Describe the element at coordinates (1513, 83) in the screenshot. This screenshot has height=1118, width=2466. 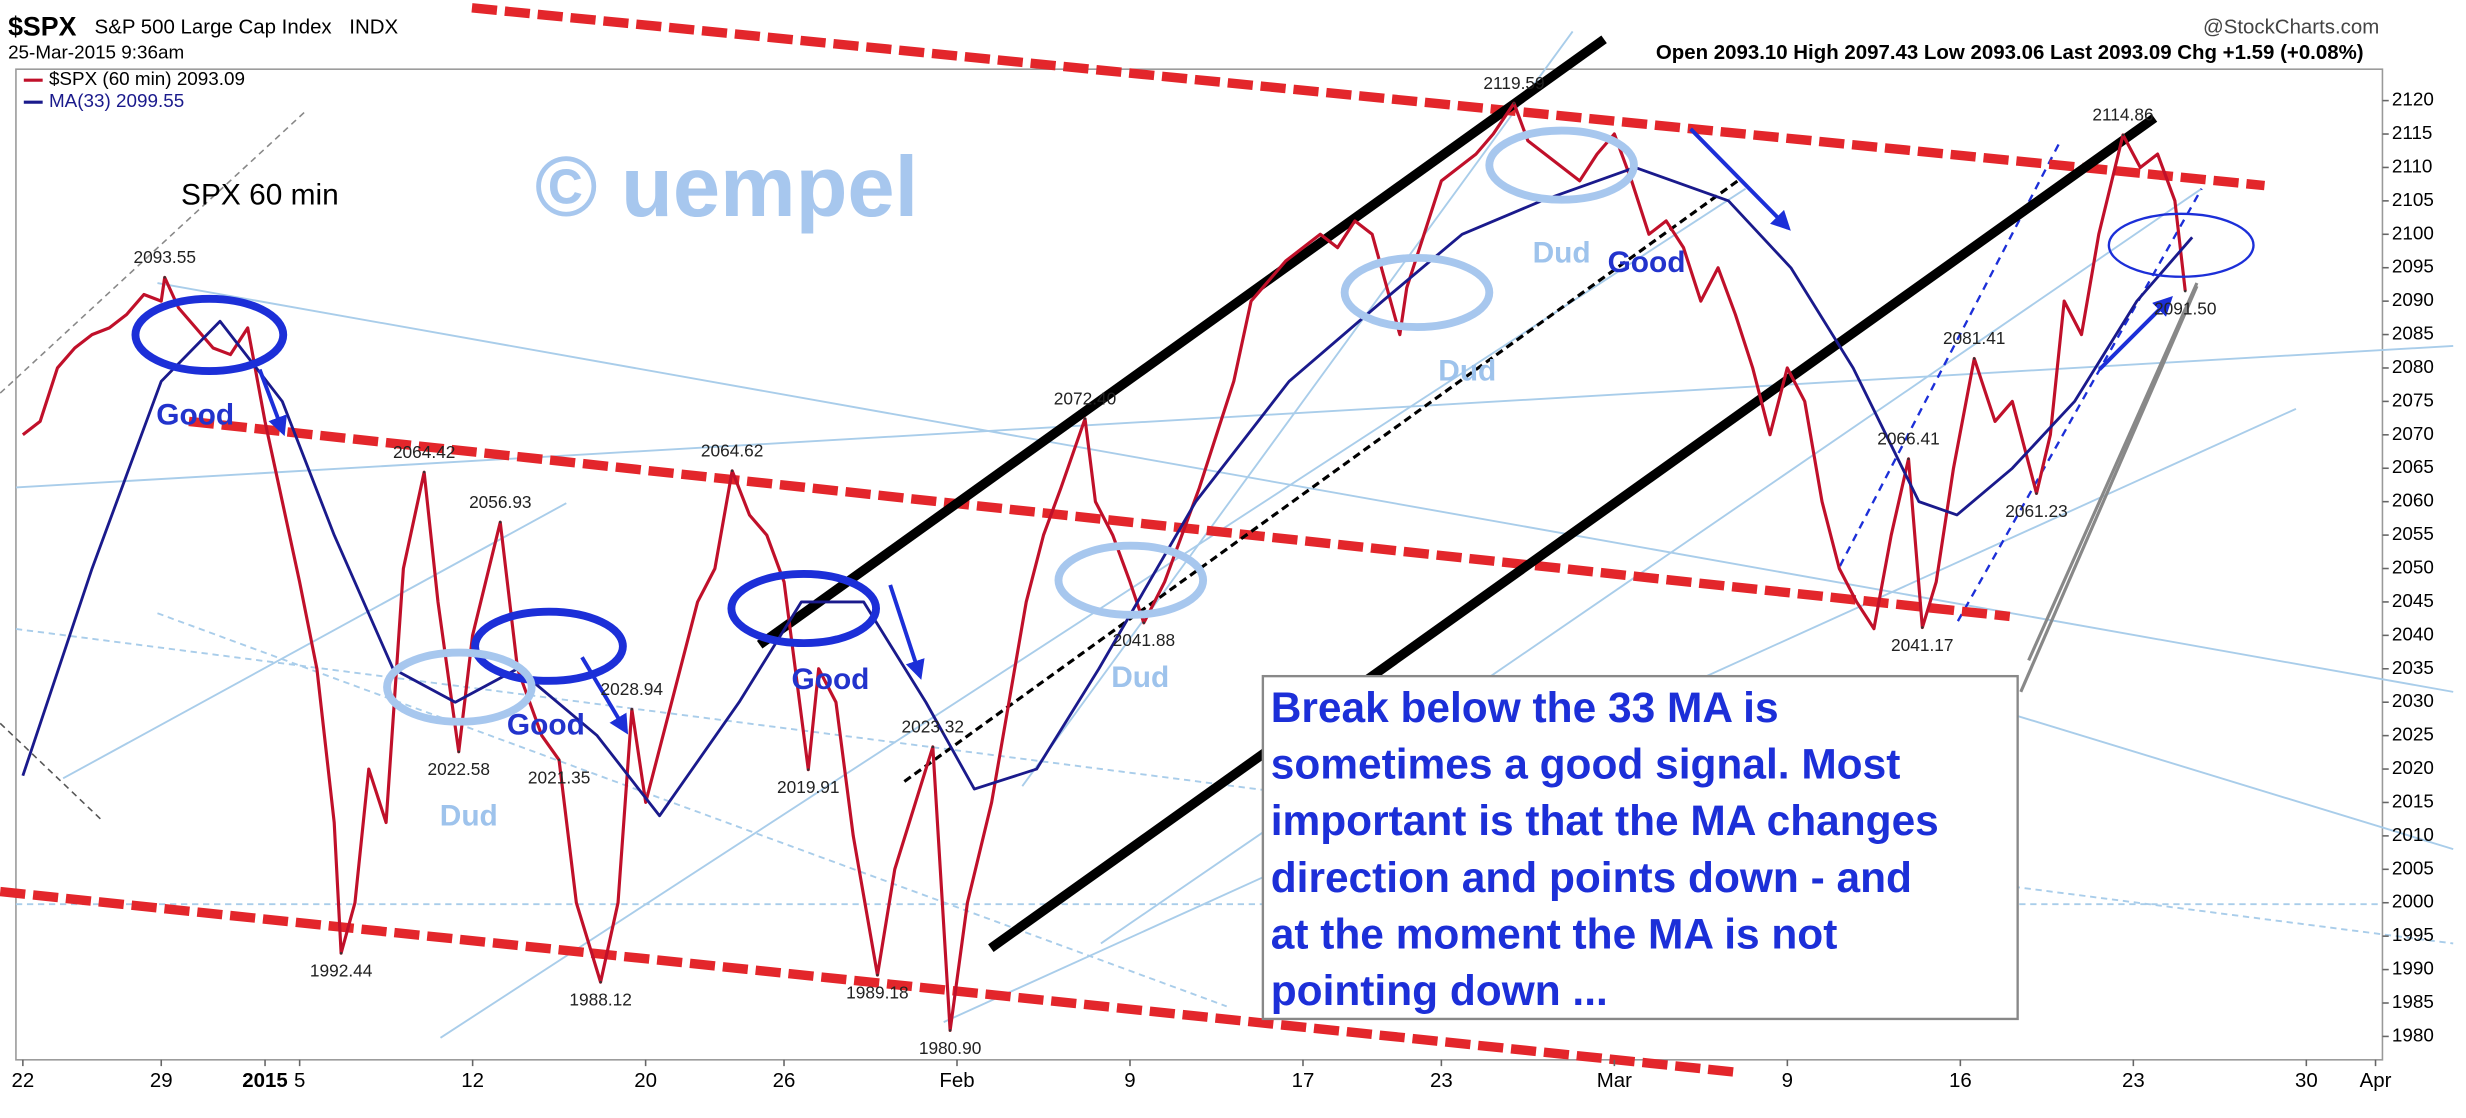
I see `price-label: 2119.59` at that location.